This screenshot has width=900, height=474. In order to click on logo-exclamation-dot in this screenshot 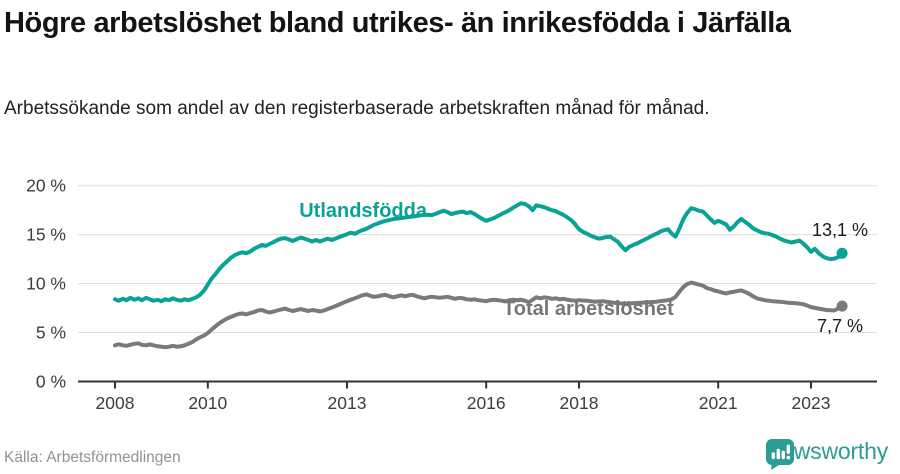, I will do `click(788, 457)`.